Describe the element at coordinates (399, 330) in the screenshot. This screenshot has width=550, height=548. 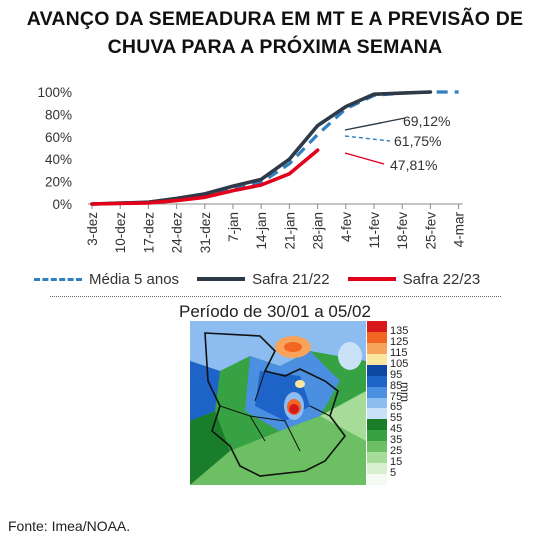
I see `color-scale-label: 135` at that location.